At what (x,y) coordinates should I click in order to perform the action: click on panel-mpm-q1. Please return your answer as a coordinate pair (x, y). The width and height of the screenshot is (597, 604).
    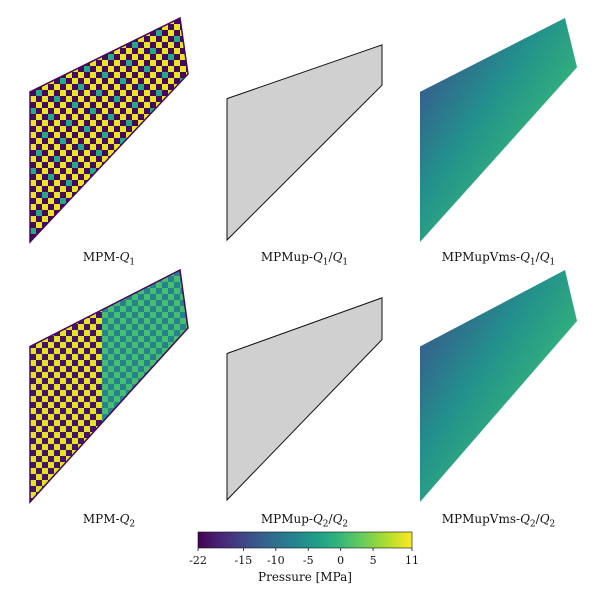
    Looking at the image, I should click on (109, 130).